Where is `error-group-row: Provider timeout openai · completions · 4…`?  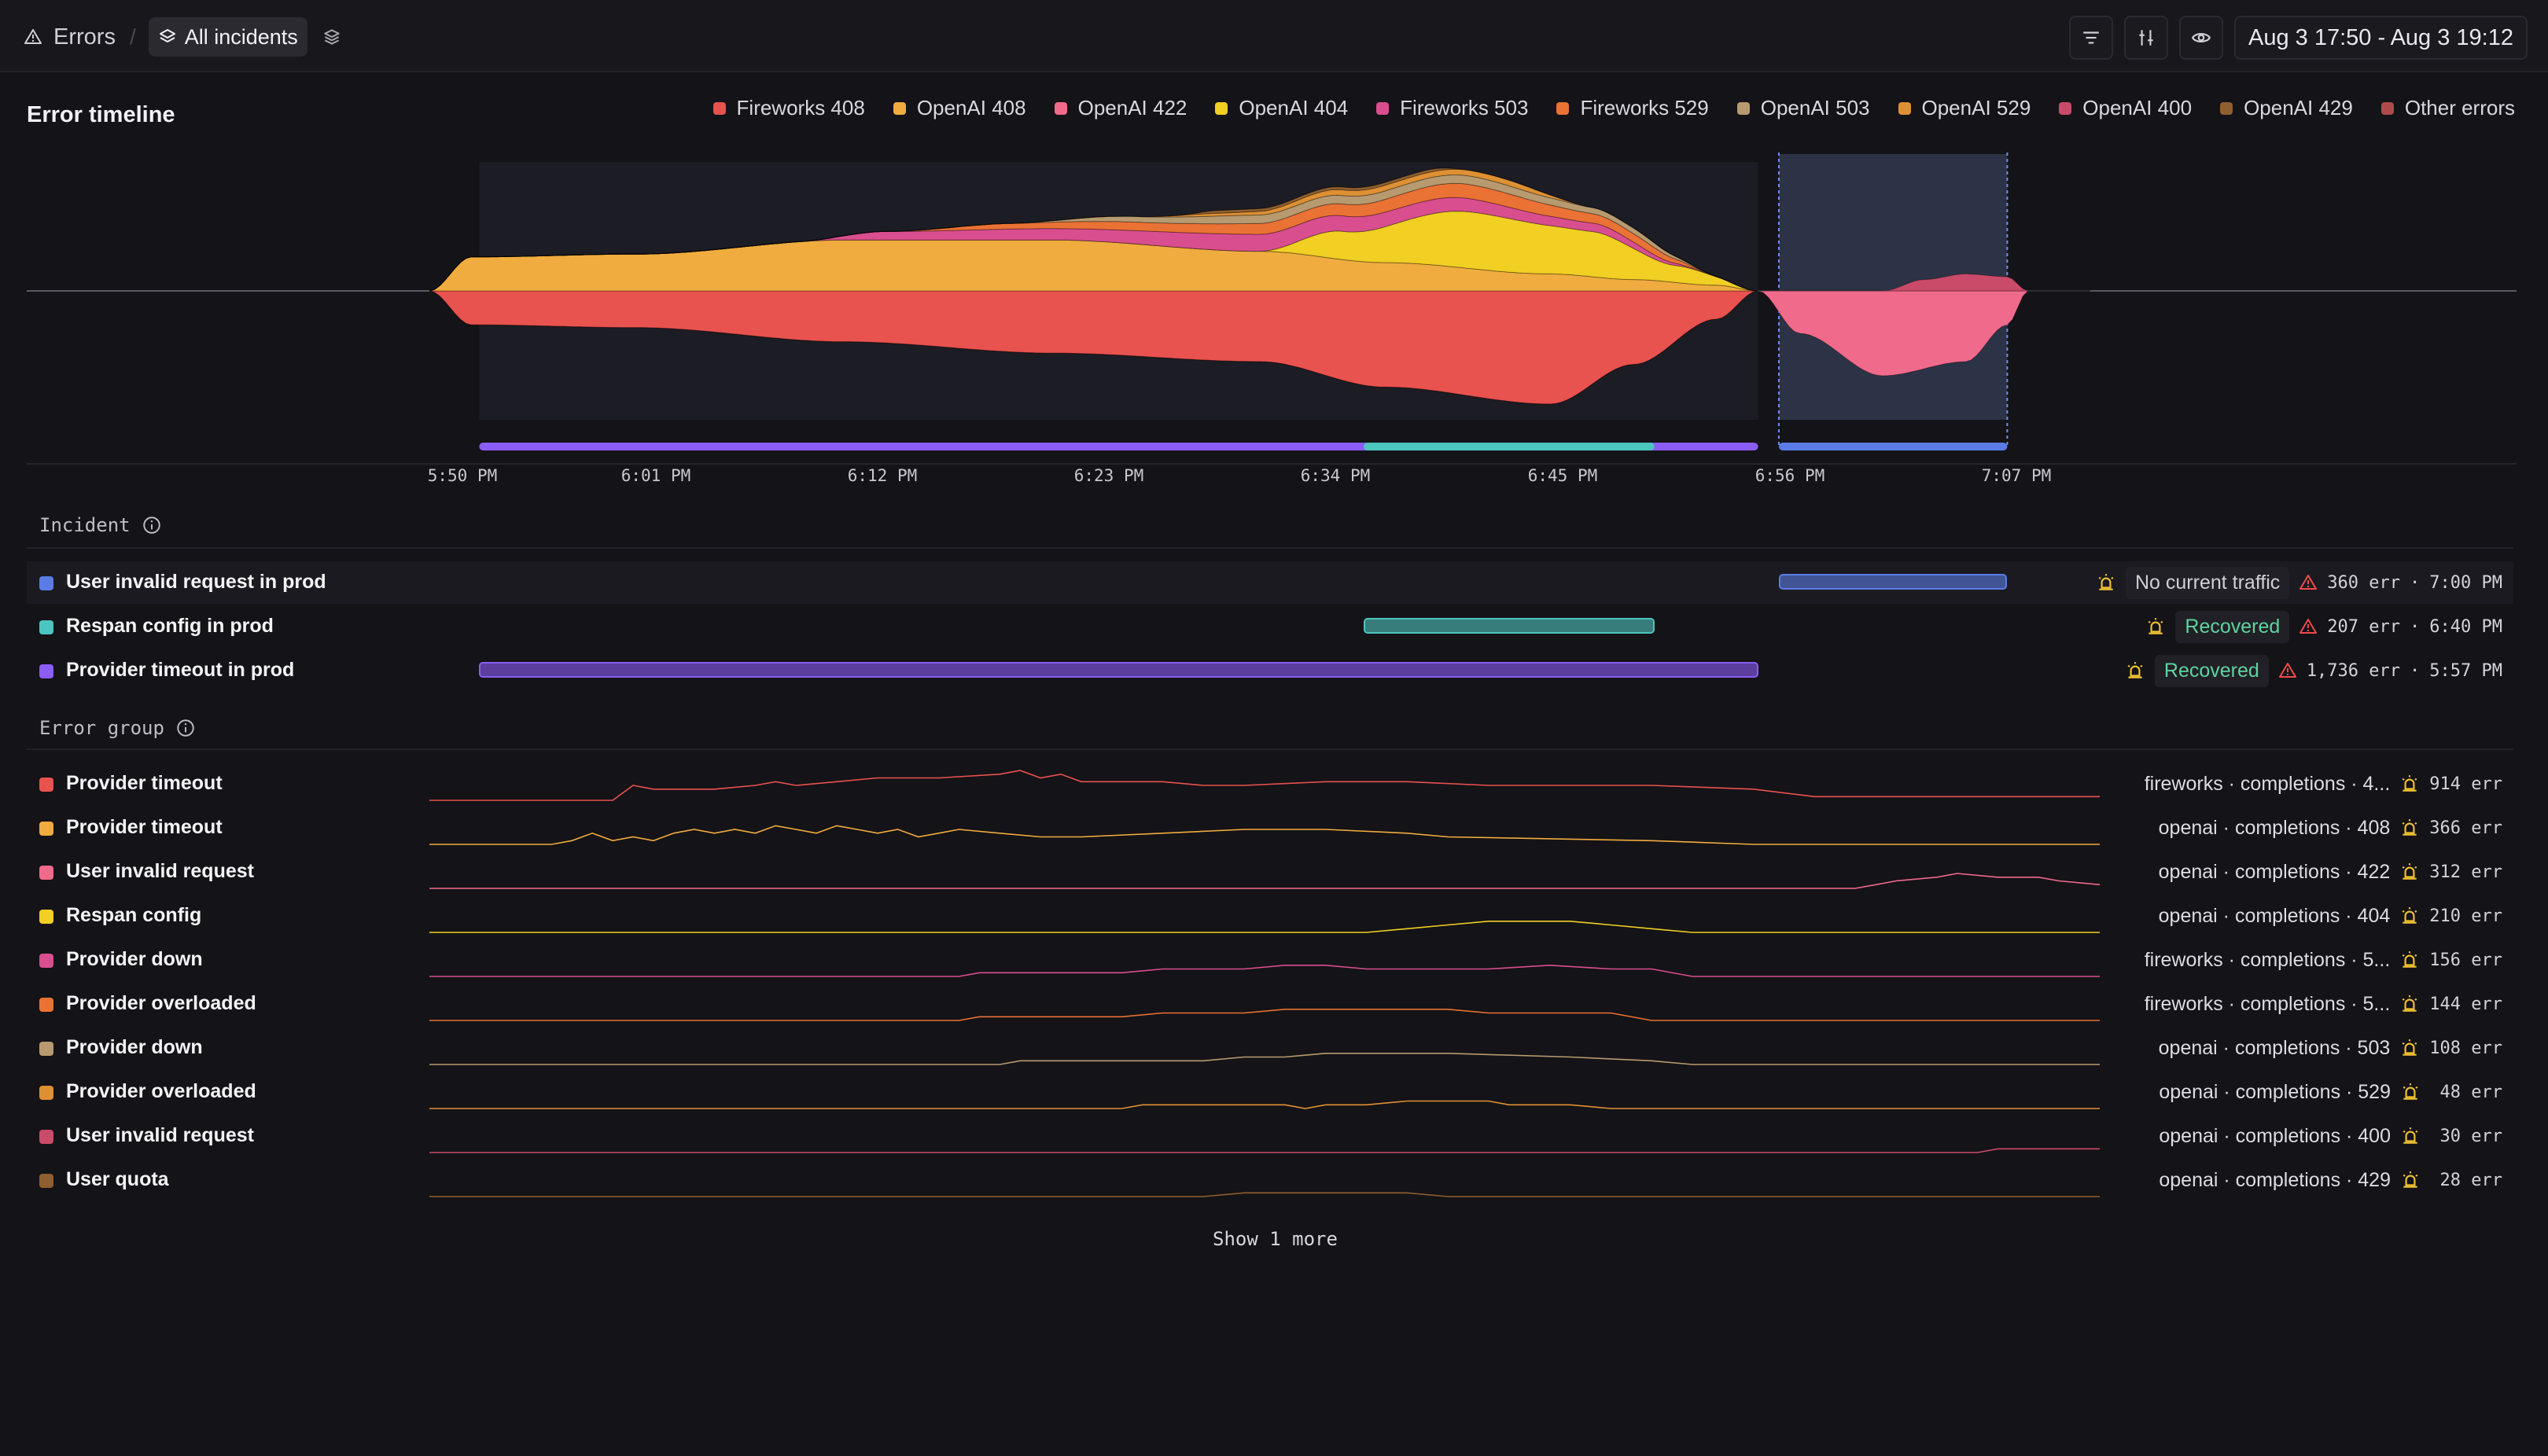 error-group-row: Provider timeout openai · completions · 4… is located at coordinates (1270, 828).